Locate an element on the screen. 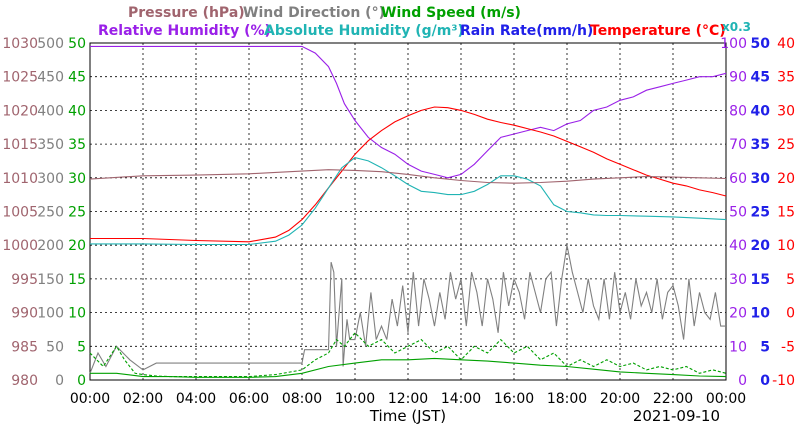 This screenshot has width=800, height=434. wind_direction-tick-label: 200 is located at coordinates (50, 246).